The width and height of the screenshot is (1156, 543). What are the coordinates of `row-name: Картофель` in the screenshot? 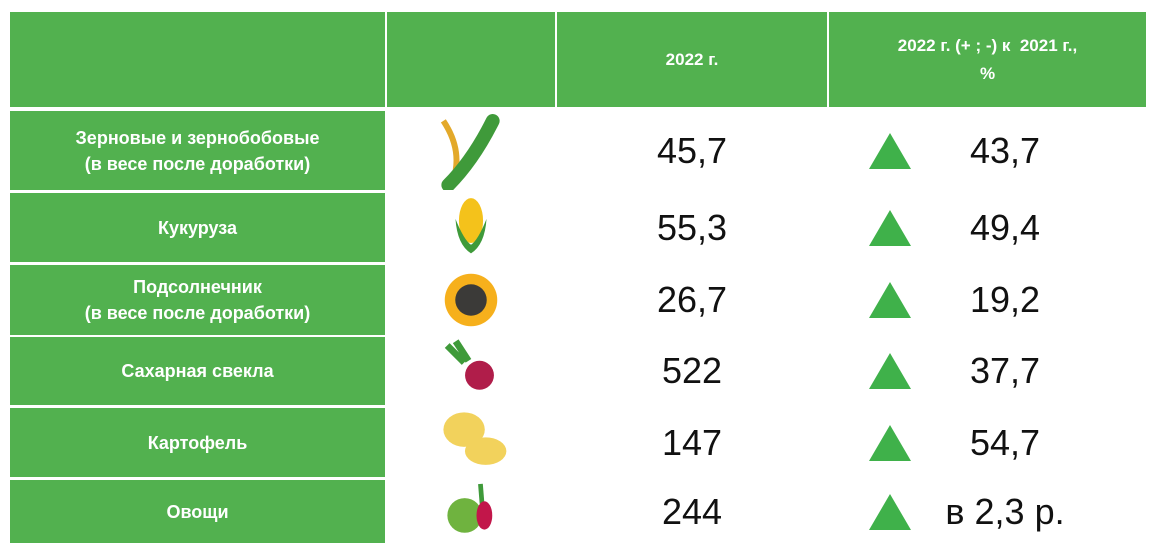 It's located at (197, 442).